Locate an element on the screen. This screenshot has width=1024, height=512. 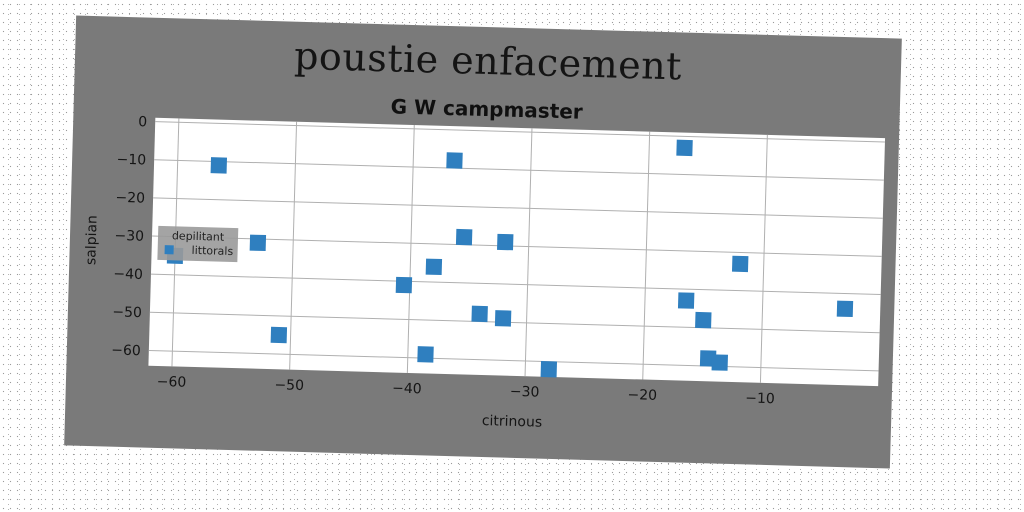
y-axis-label: salpian is located at coordinates (91, 240).